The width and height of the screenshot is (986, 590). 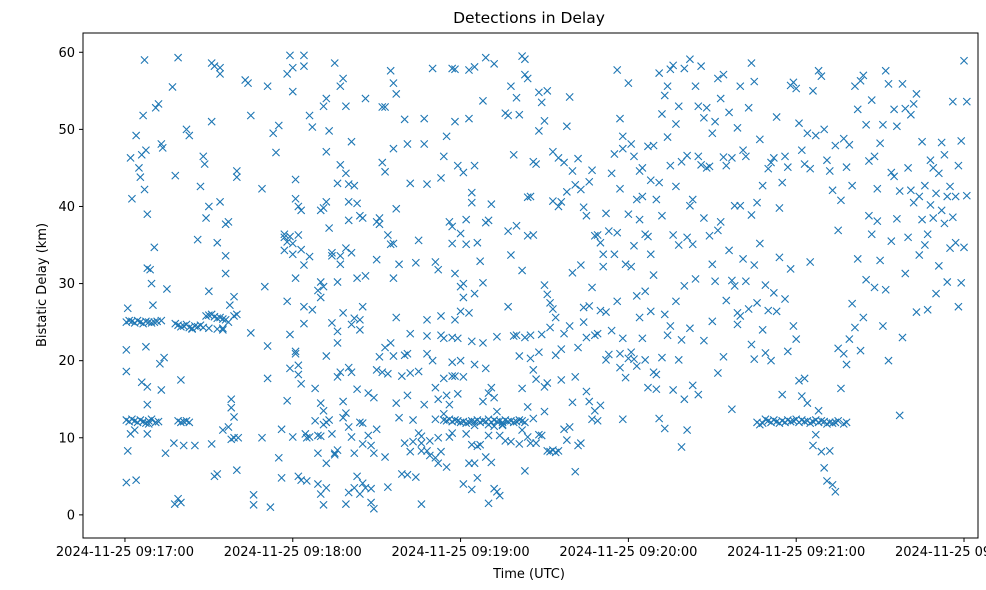 What do you see at coordinates (71, 515) in the screenshot?
I see `y-tick-label: 0` at bounding box center [71, 515].